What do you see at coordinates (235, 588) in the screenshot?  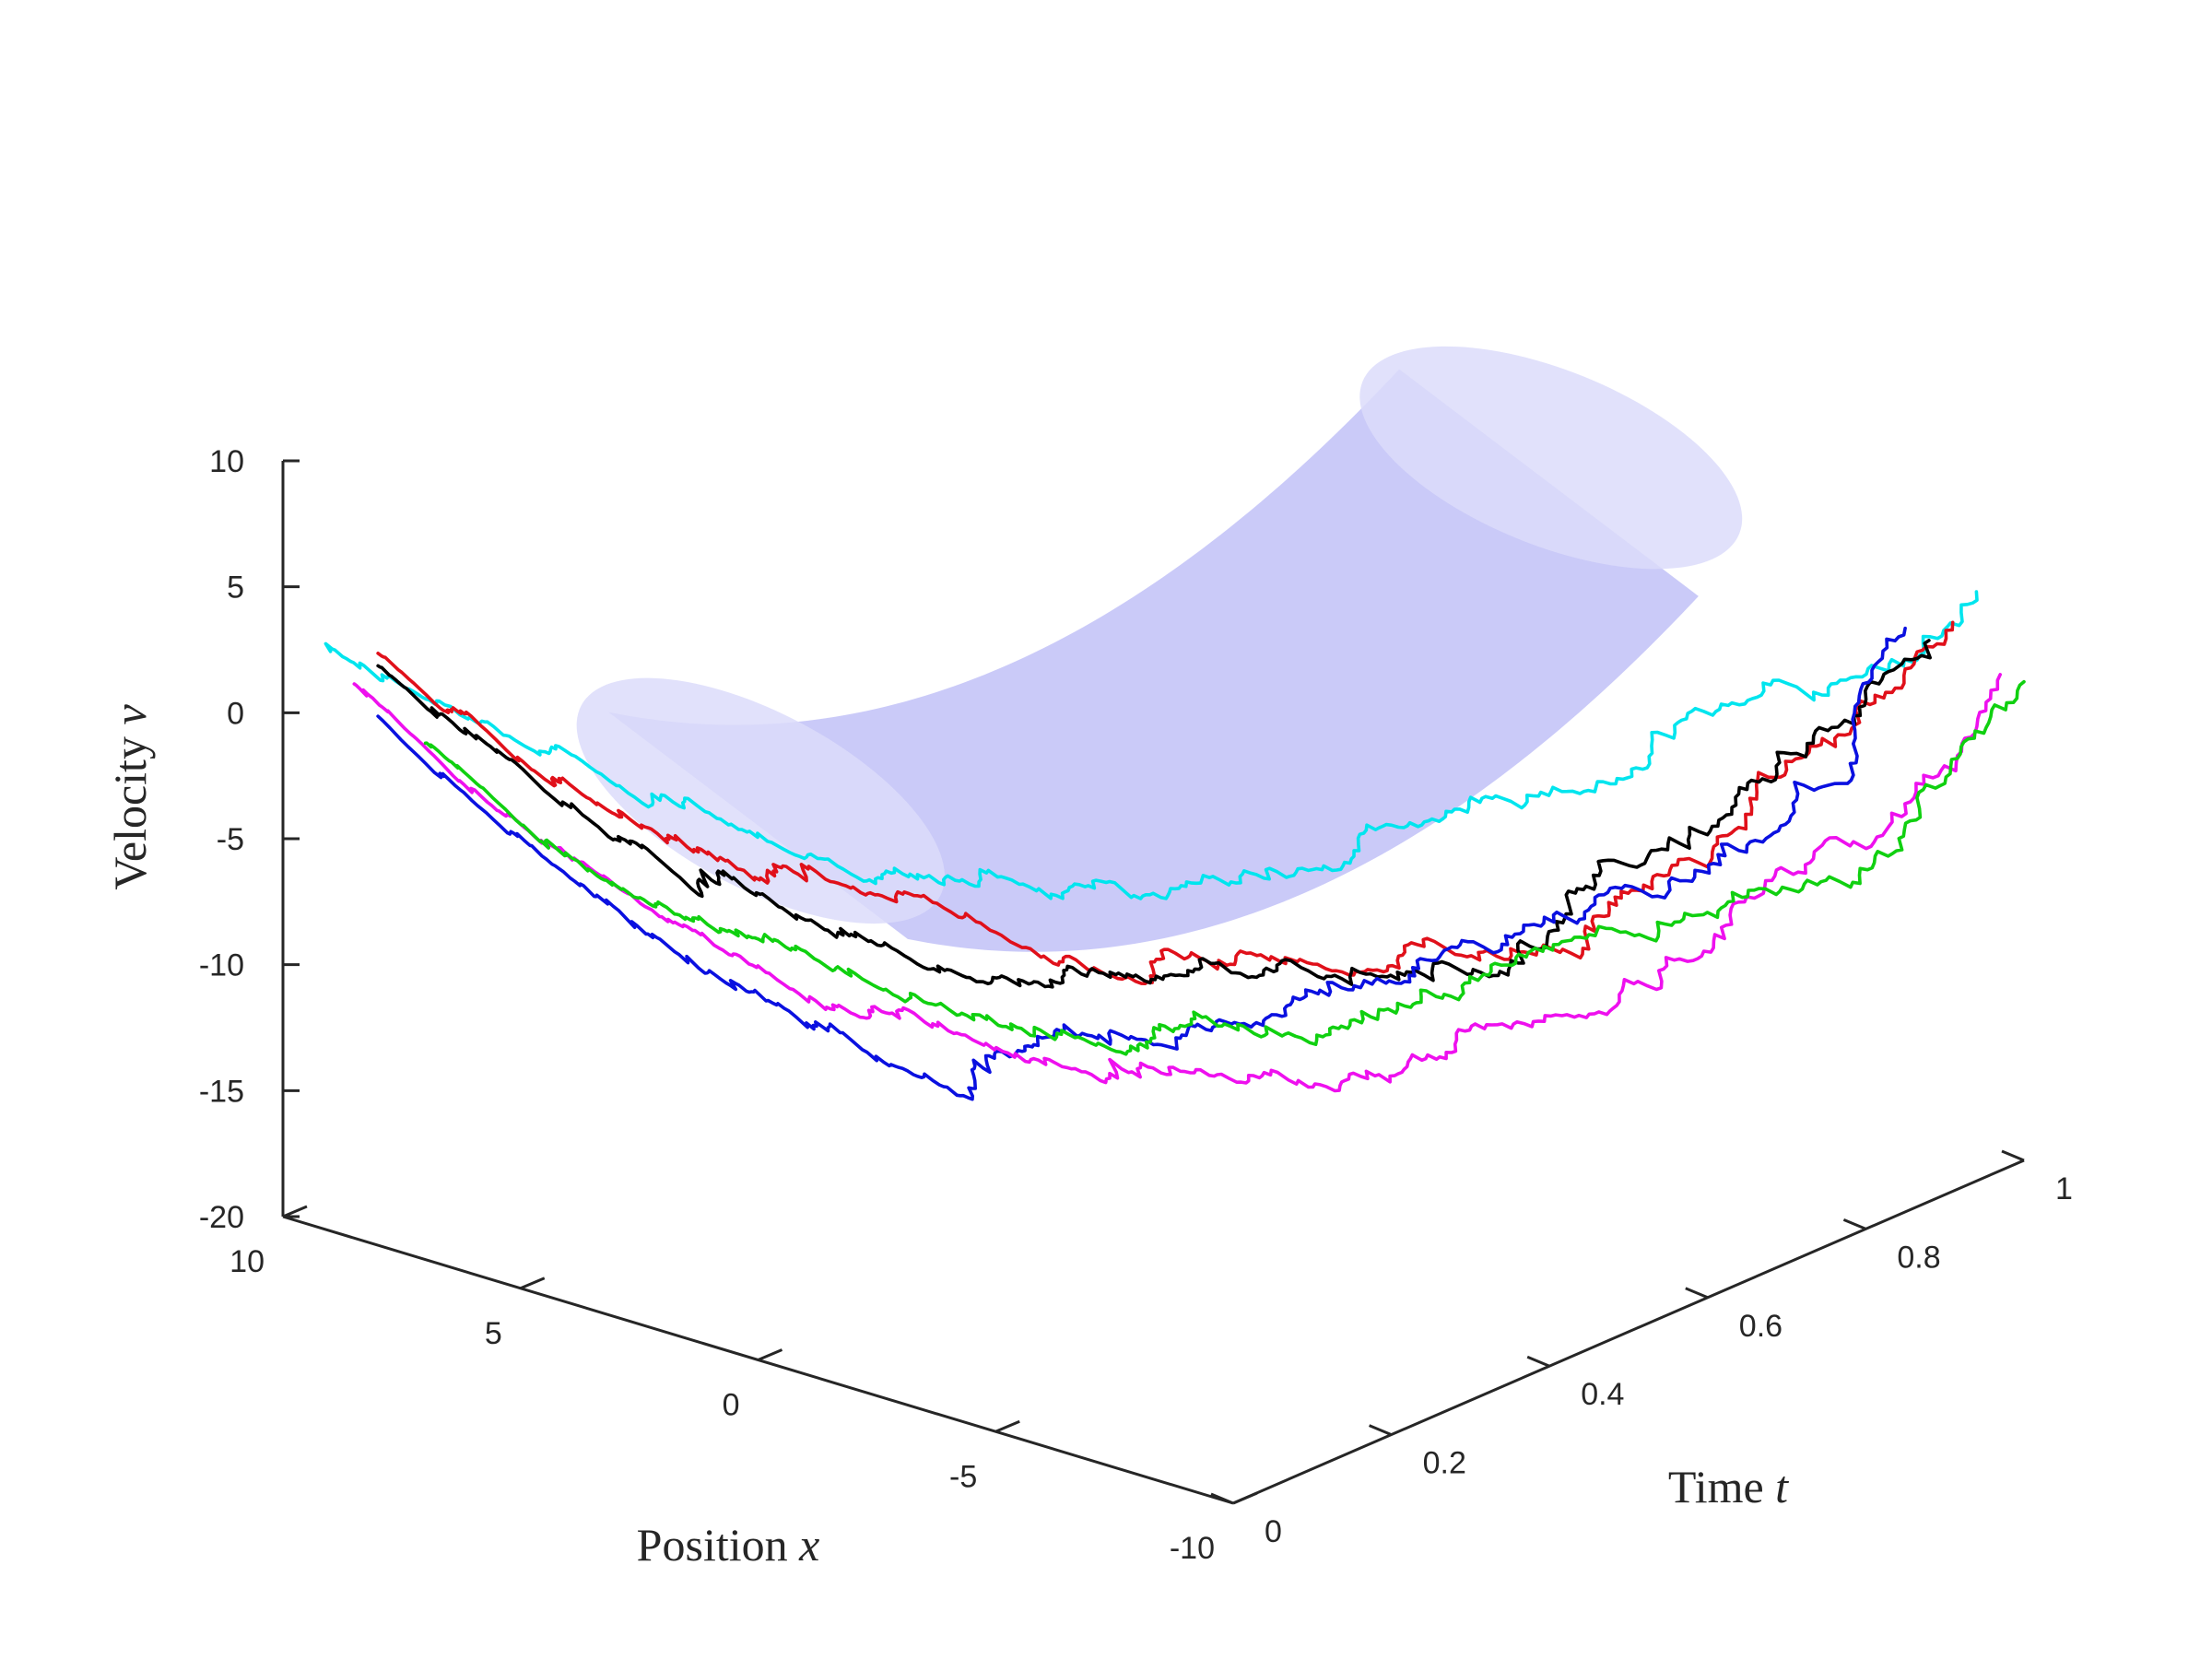 I see `z-tick-label: 5` at bounding box center [235, 588].